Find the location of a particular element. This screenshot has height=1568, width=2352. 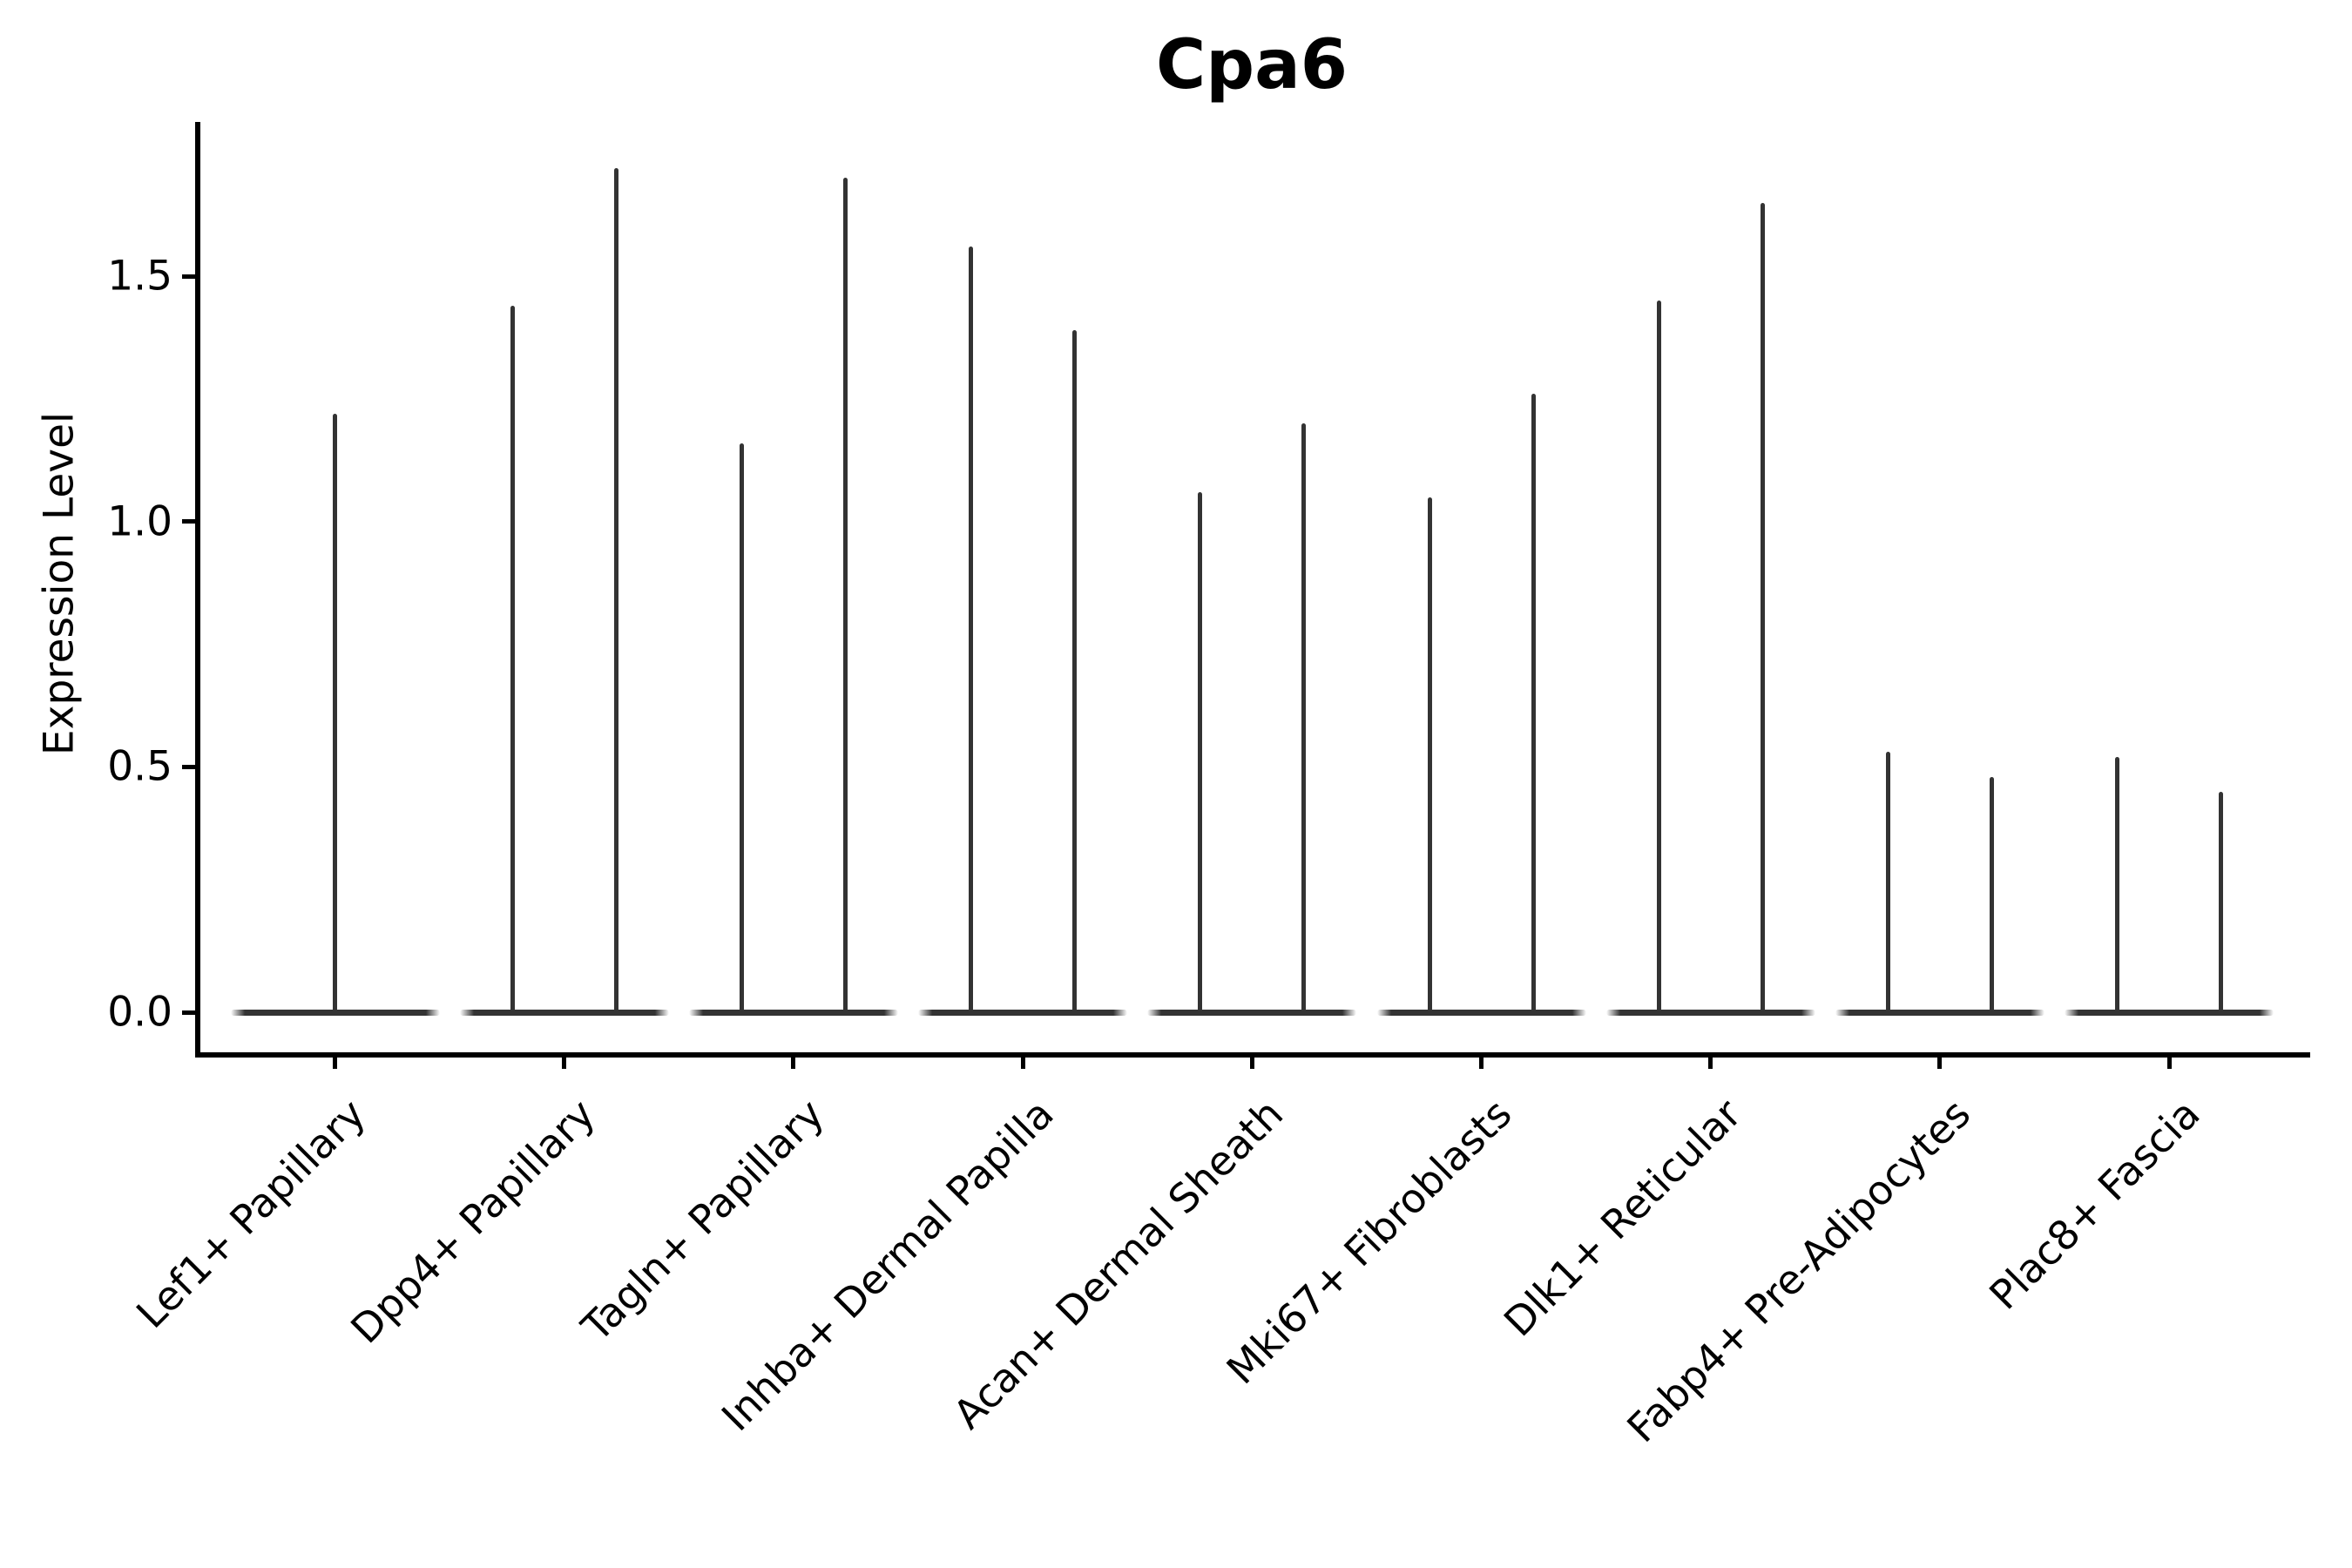

y-tick-label: 1.5 is located at coordinates (139, 276).